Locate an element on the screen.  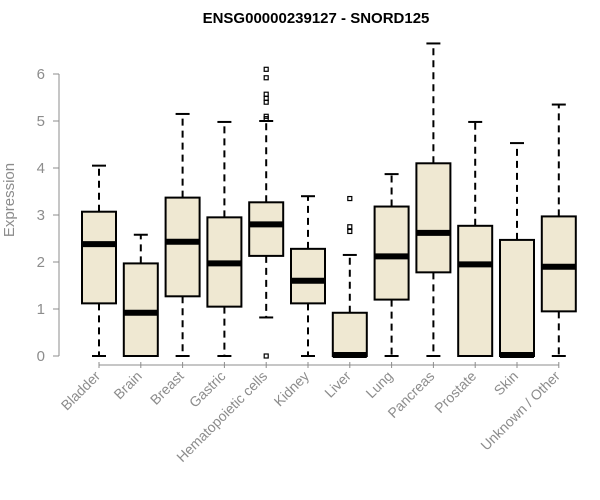
x-tick-label: Unknown / Other is located at coordinates (520, 411).